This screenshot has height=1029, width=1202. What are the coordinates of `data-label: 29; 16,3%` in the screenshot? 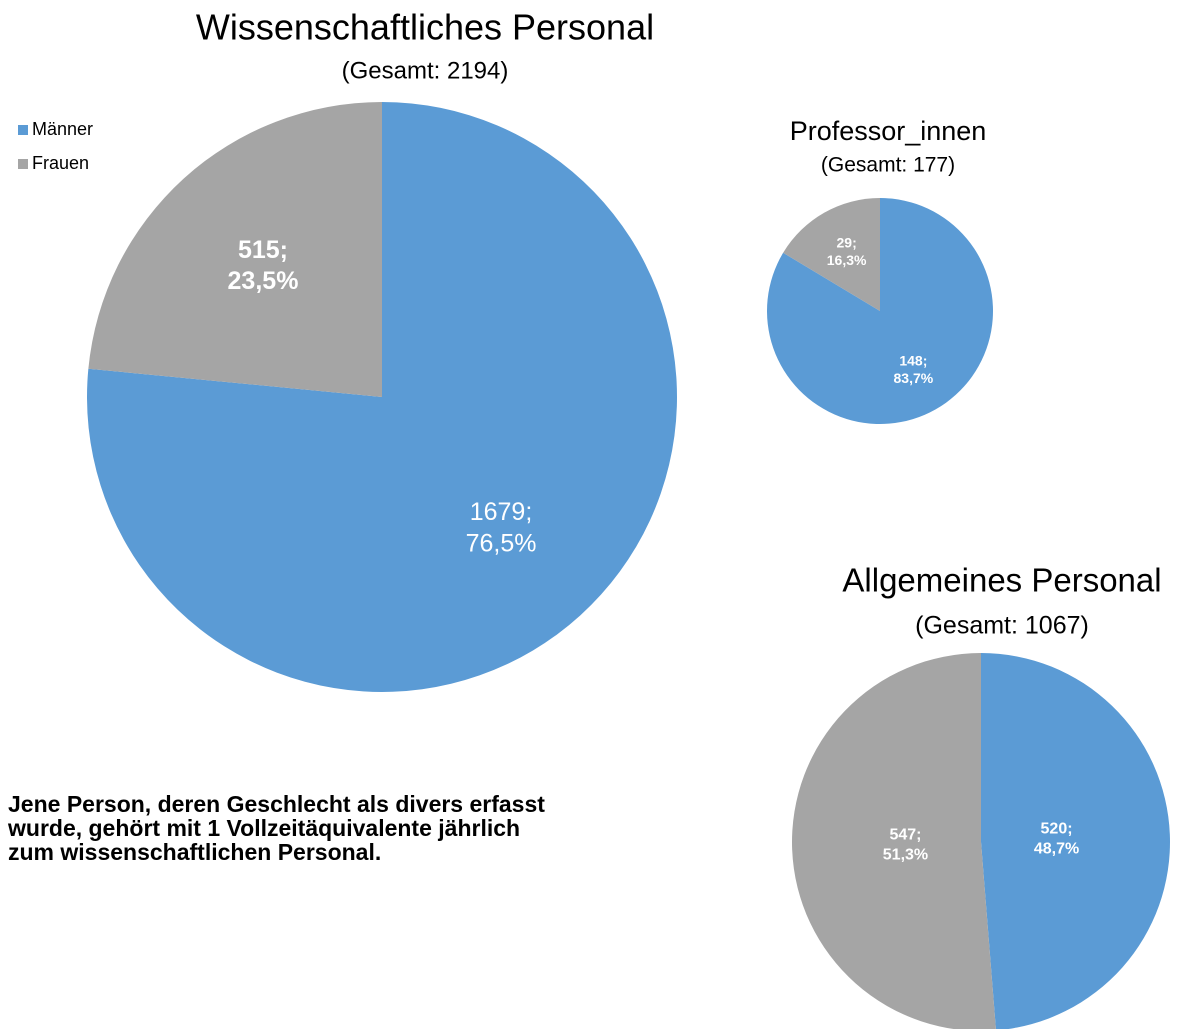 It's located at (847, 250).